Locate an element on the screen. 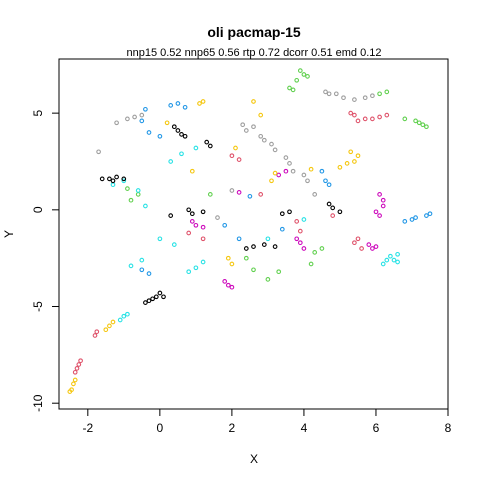  x-axis: -2 0 2 4 6 8 is located at coordinates (267, 421).